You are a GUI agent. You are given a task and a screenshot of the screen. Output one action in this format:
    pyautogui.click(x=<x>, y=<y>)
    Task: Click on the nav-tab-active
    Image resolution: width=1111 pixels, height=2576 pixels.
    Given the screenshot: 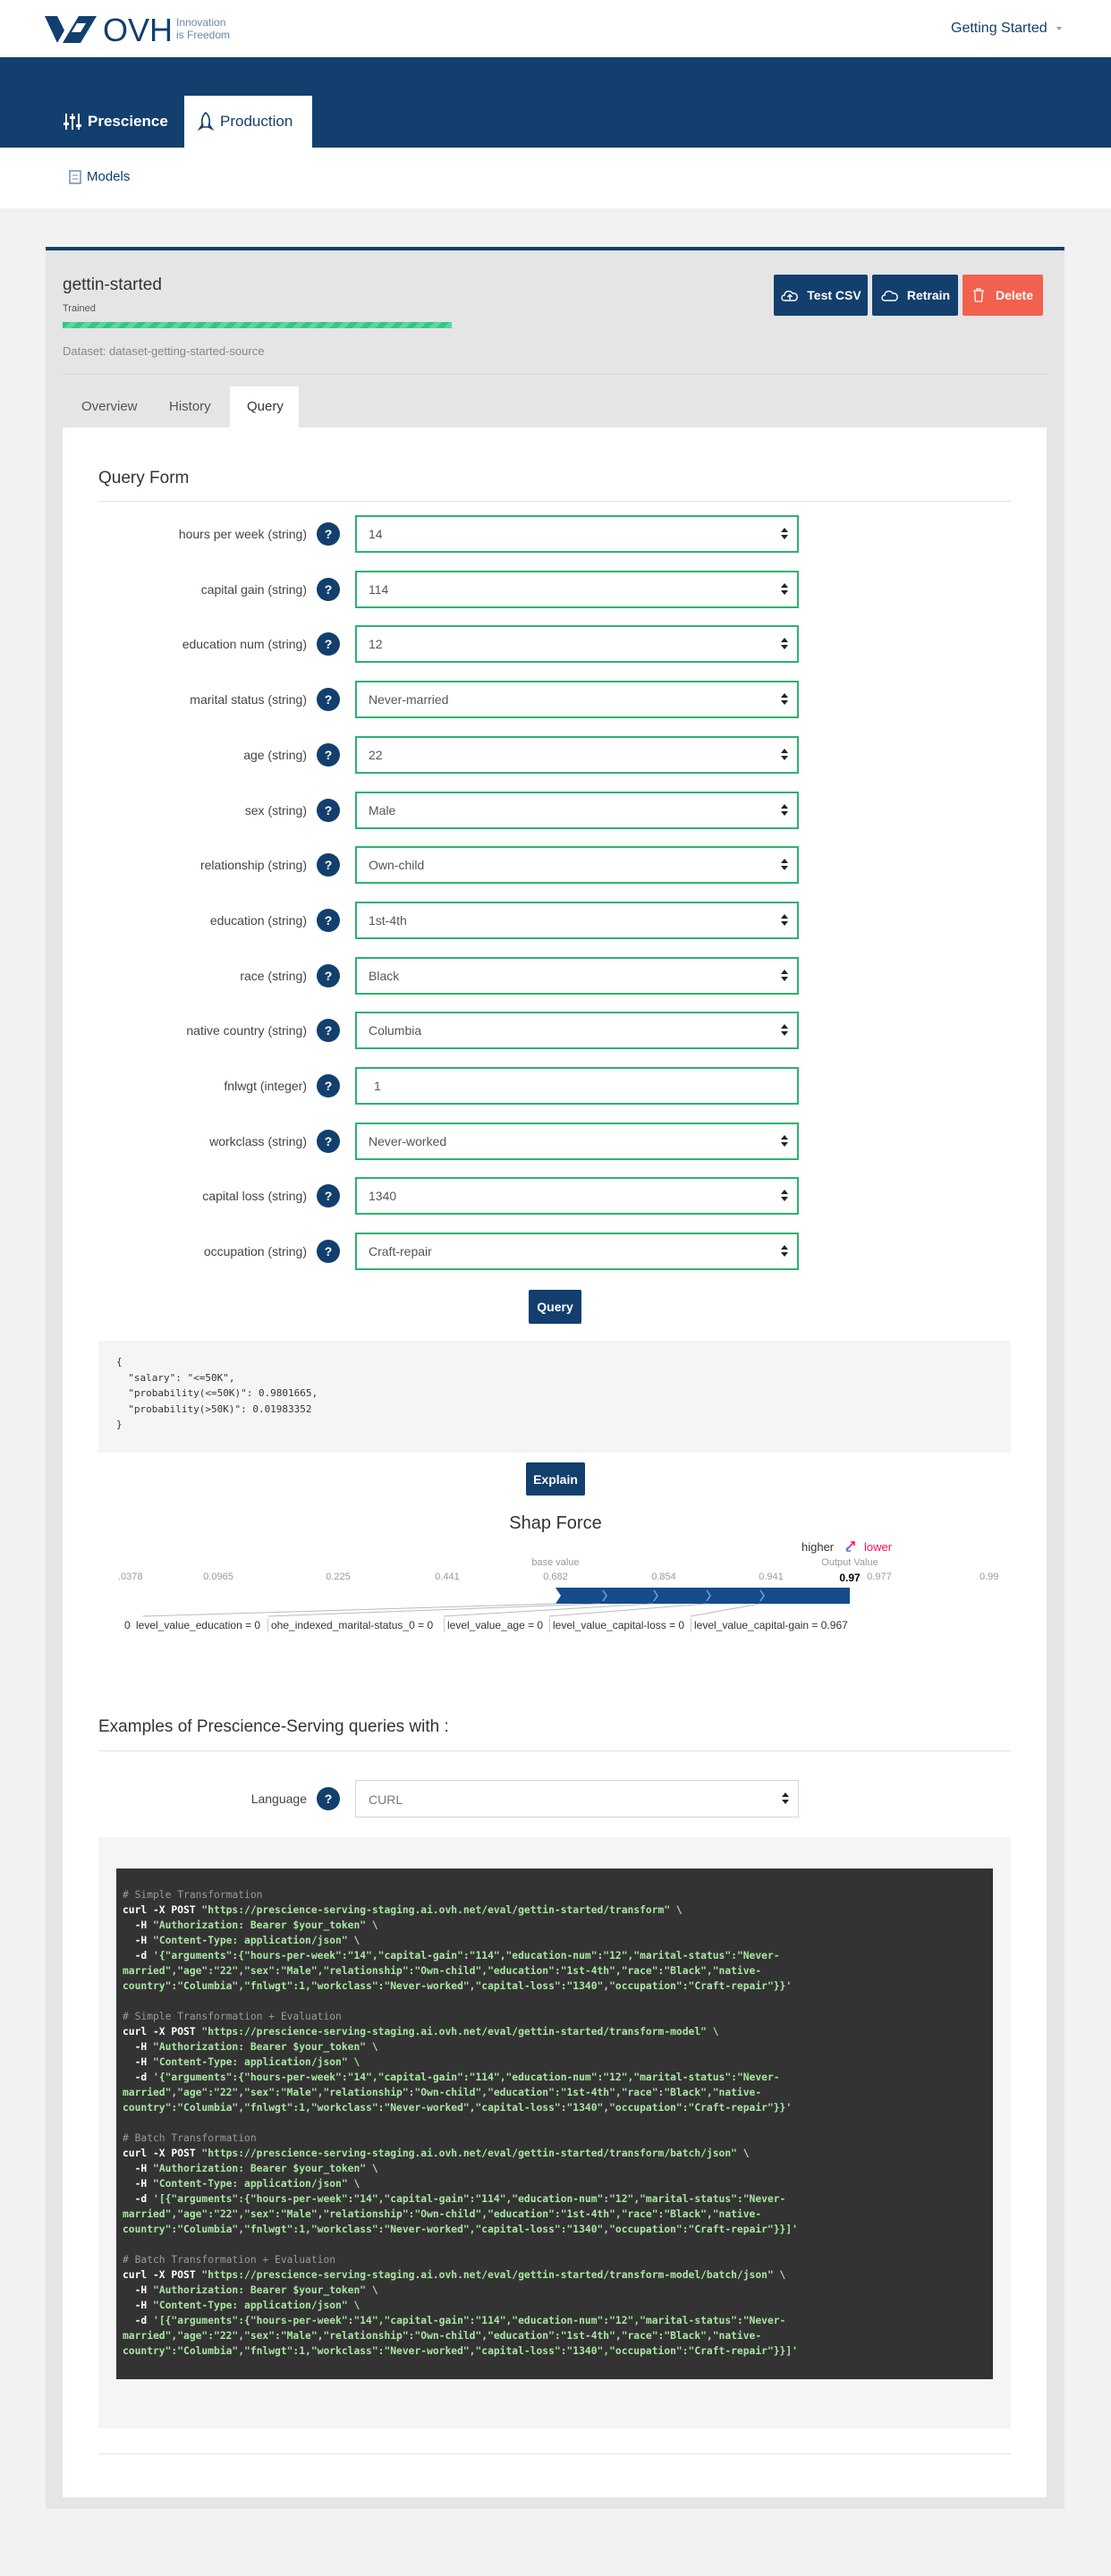 What is the action you would take?
    pyautogui.click(x=248, y=122)
    